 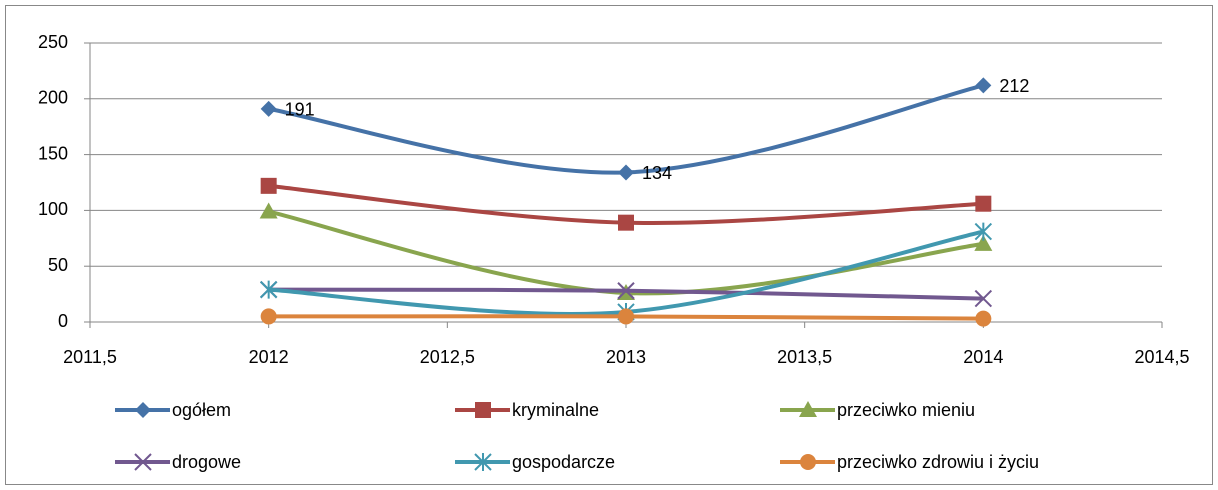 I want to click on x-tick-label: 2013,5, so click(x=804, y=357).